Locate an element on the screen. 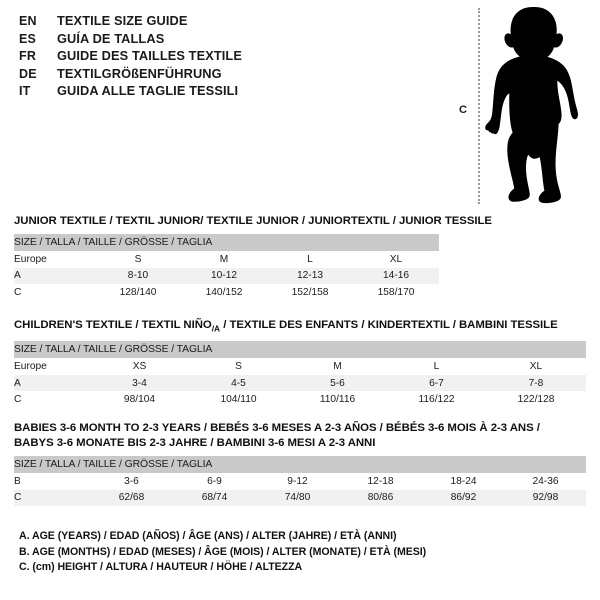  cell-value: 10-12 is located at coordinates (224, 276).